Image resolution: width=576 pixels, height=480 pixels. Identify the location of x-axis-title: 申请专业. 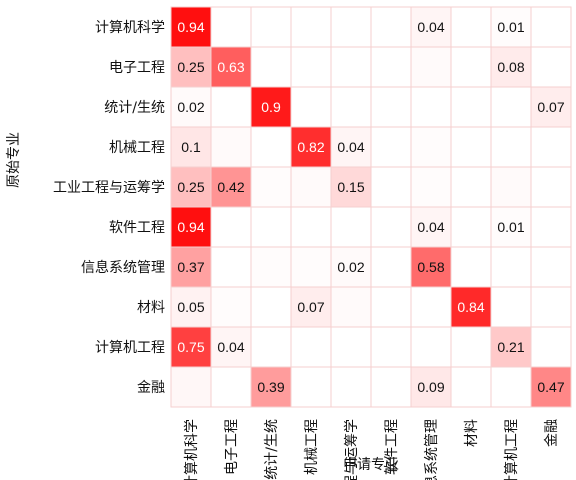
(371, 465).